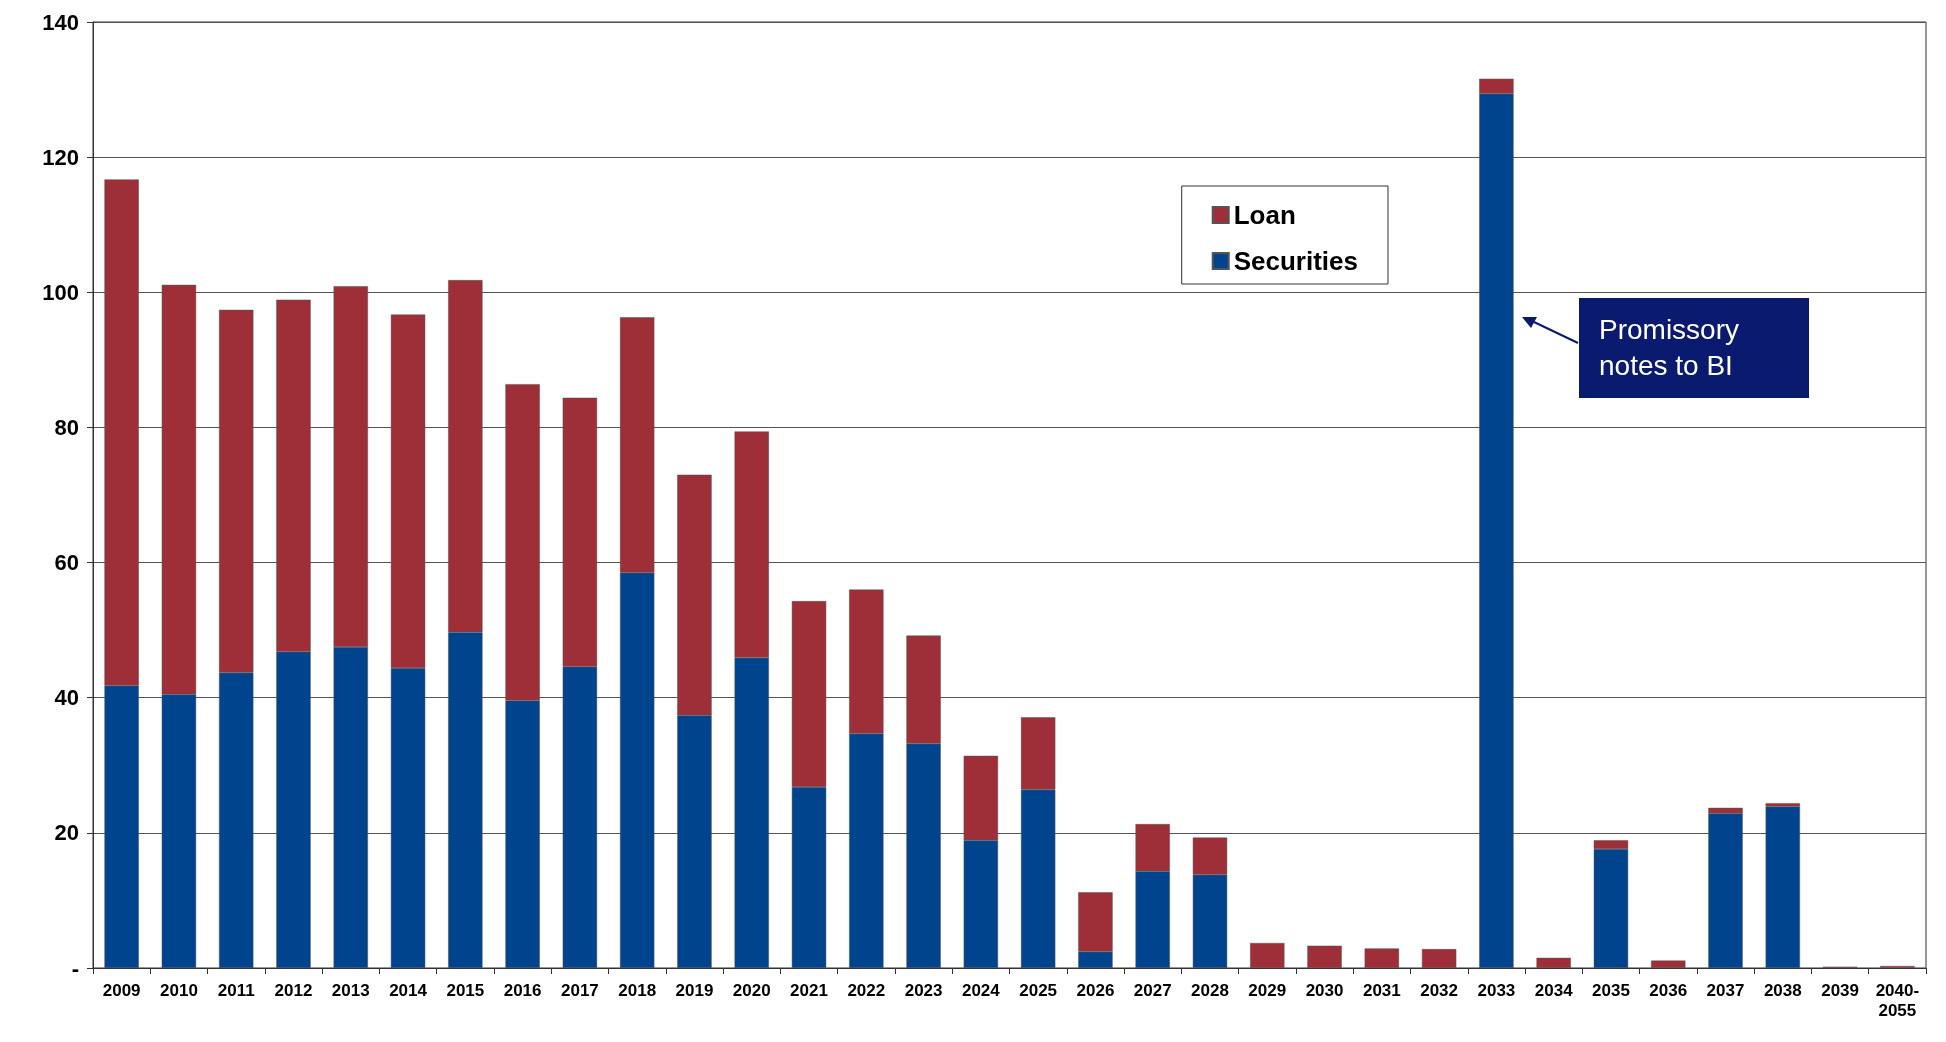 This screenshot has height=1042, width=1946. What do you see at coordinates (60, 157) in the screenshot?
I see `y-tick-label: 120` at bounding box center [60, 157].